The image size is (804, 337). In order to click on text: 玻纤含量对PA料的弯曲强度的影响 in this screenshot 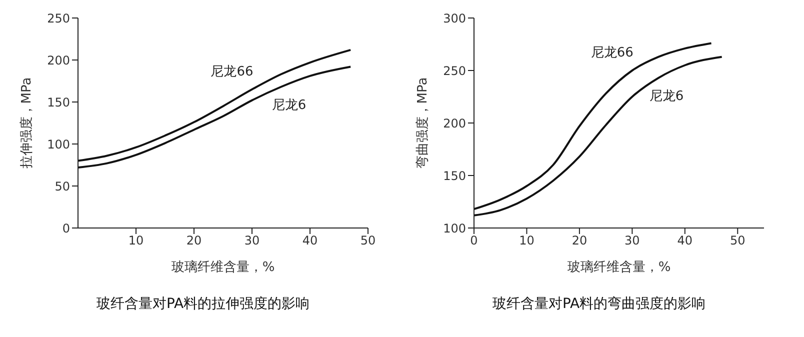, I will do `click(599, 304)`.